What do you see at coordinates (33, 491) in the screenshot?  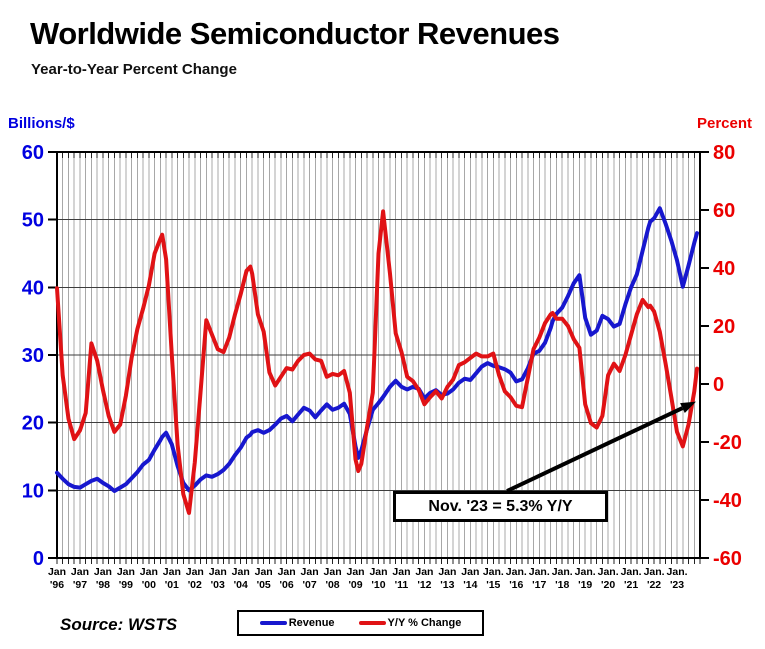 I see `left-axis-tick-label: 10` at bounding box center [33, 491].